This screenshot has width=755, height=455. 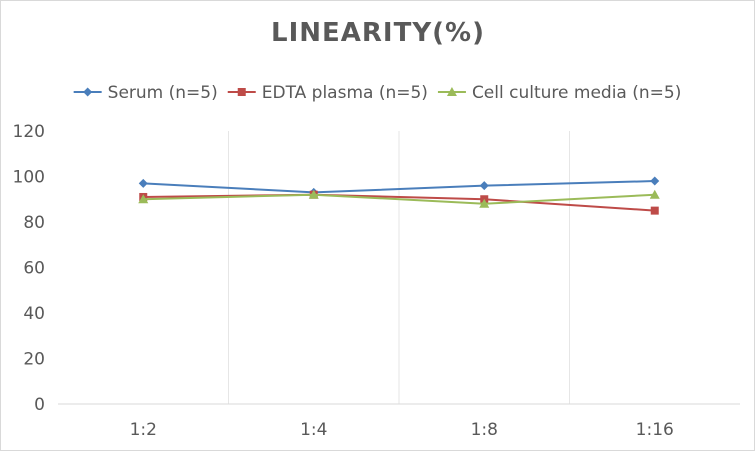 What do you see at coordinates (29, 132) in the screenshot?
I see `y-tick-label: 120` at bounding box center [29, 132].